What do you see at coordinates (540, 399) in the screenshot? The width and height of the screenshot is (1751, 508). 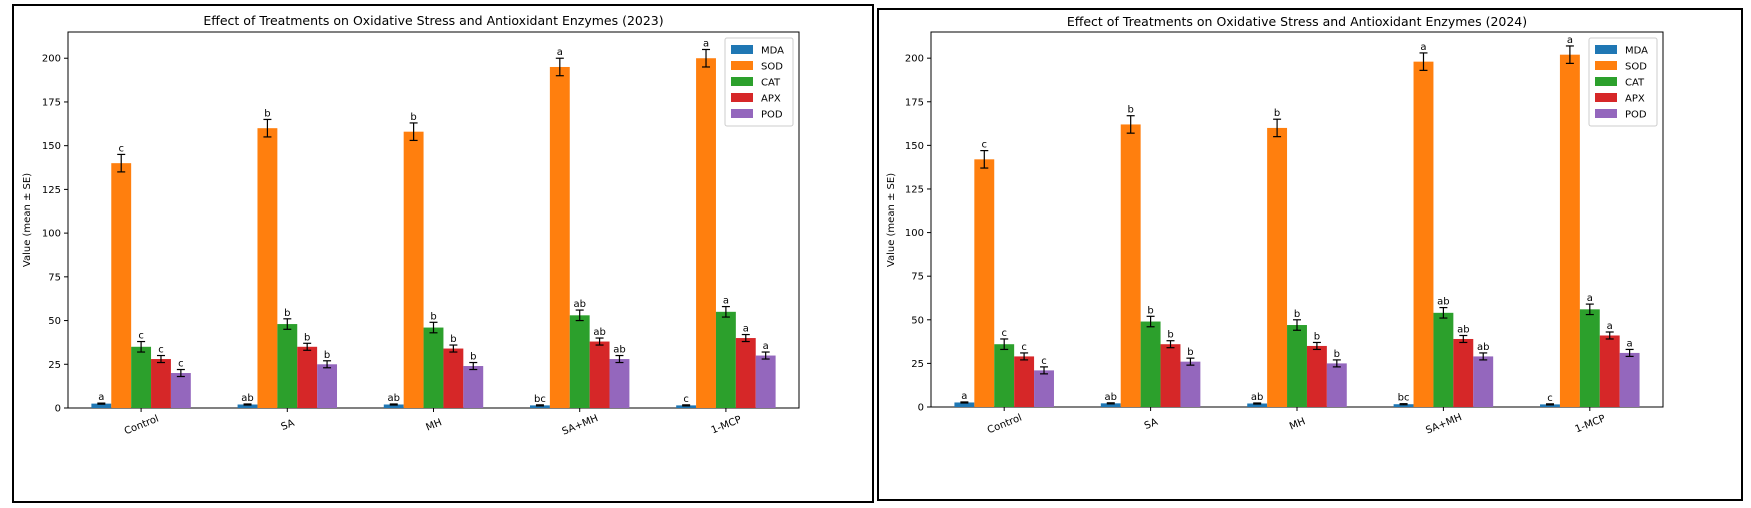 I see `significance-letter: bc` at bounding box center [540, 399].